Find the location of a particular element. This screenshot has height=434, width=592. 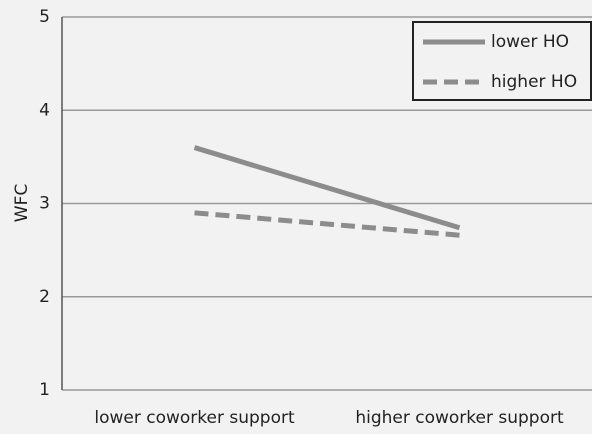

y-tick-label: 5 is located at coordinates (44, 17).